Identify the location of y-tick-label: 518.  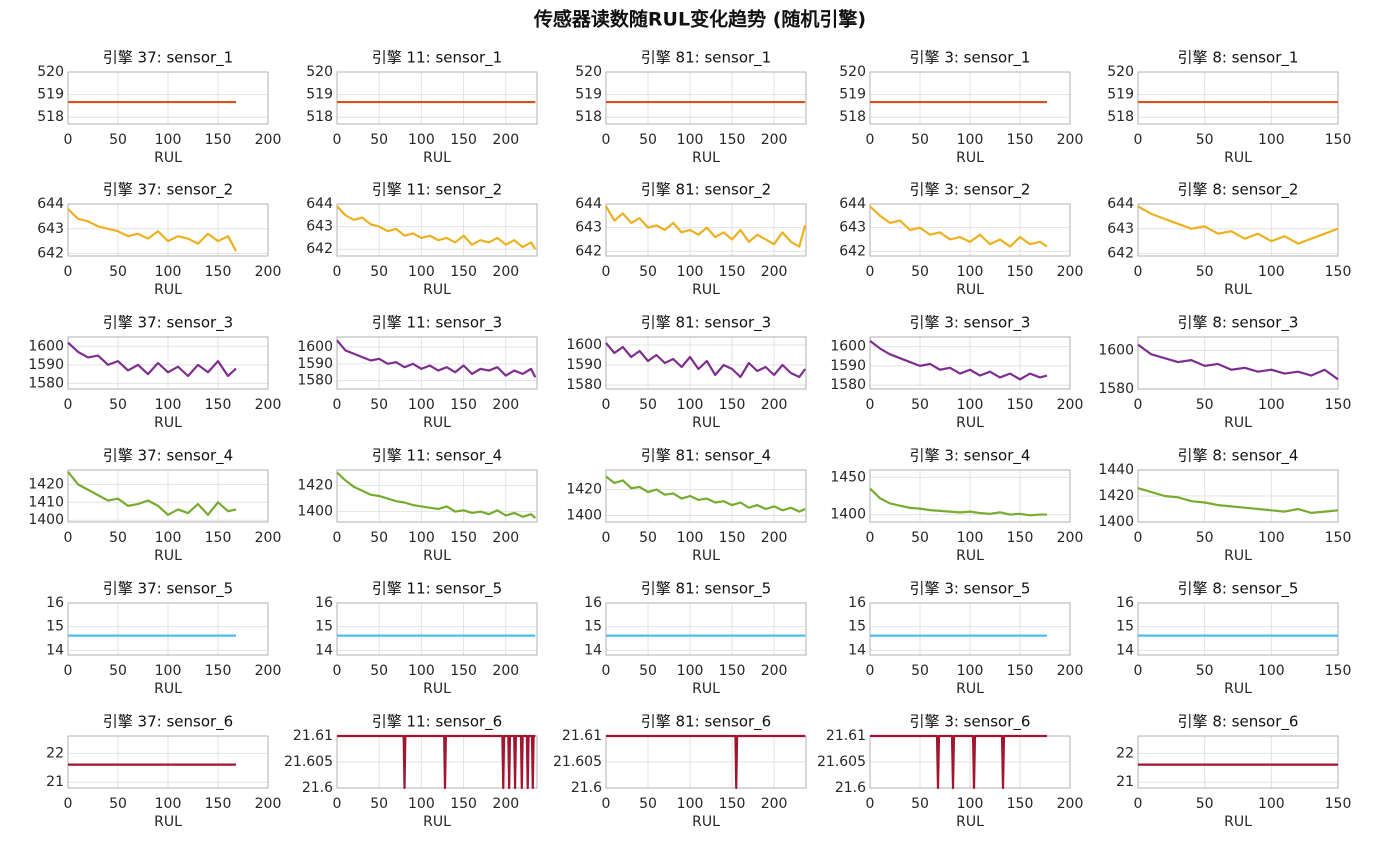
(319, 117).